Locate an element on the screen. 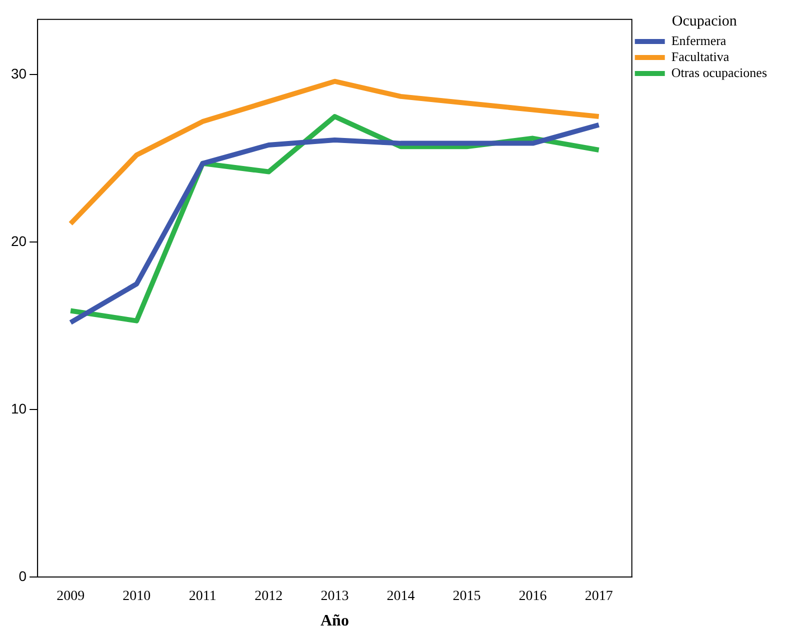 The image size is (787, 643). legend-label: Enfermera is located at coordinates (698, 40).